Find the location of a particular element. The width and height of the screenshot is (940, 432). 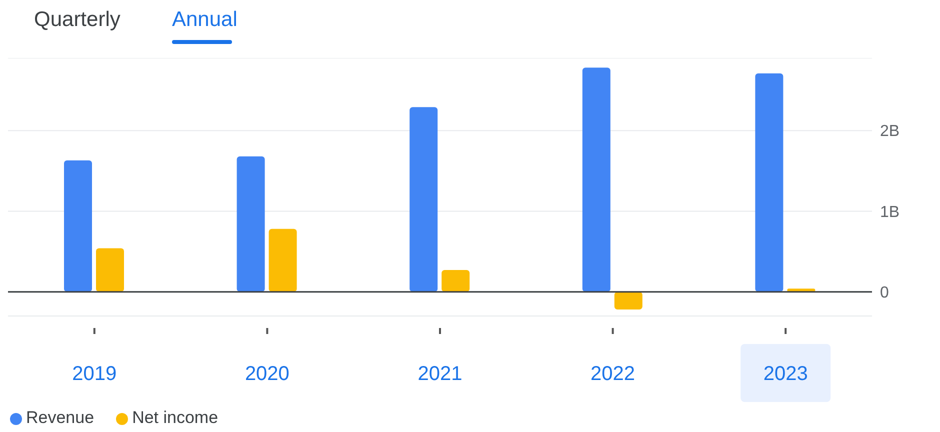

x-tick-label: 2022 is located at coordinates (613, 374).